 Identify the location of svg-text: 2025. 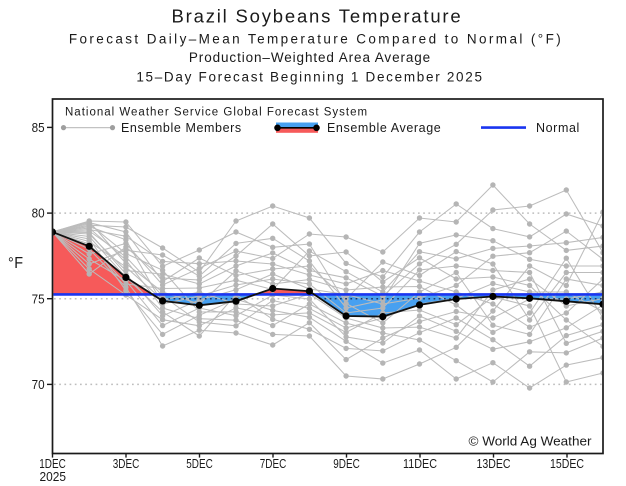
(53, 477).